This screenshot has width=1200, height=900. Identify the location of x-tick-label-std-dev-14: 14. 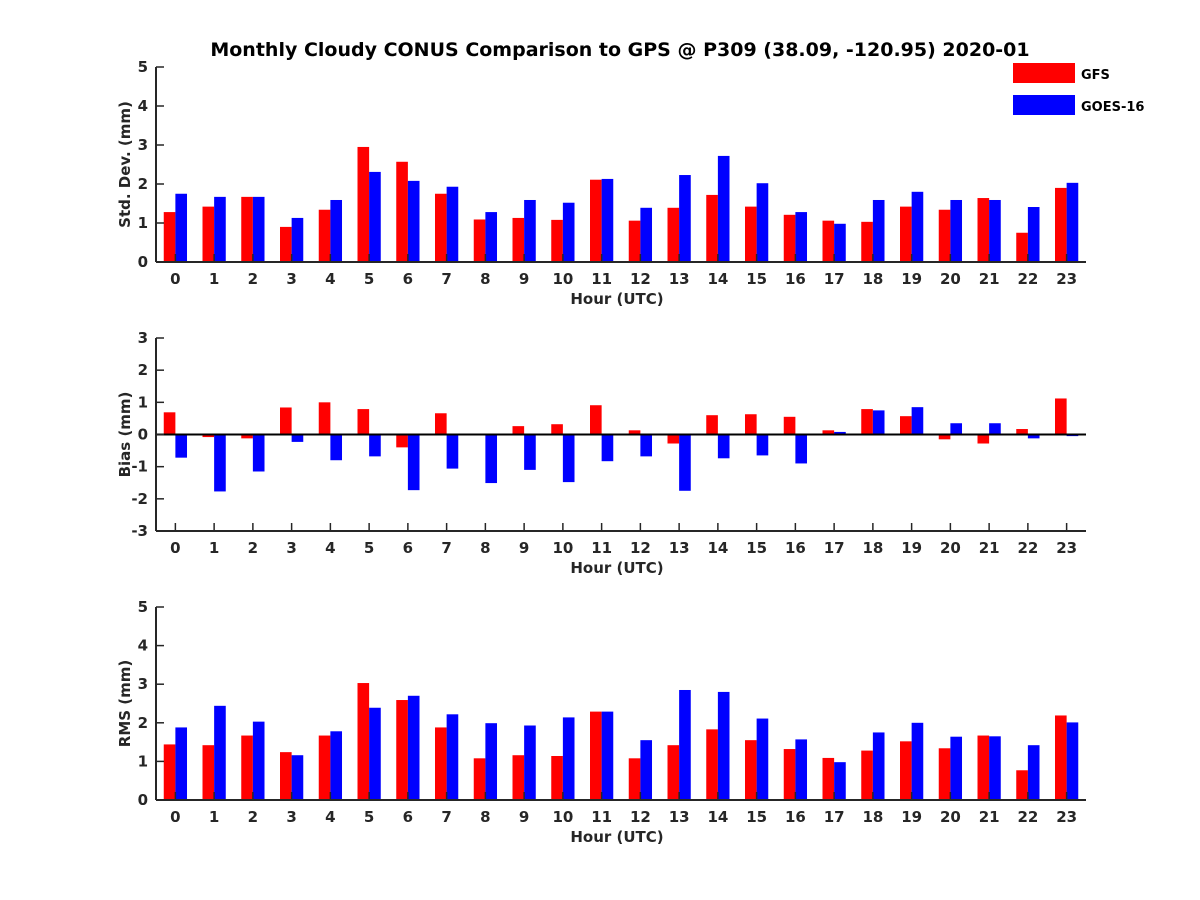
(717, 279).